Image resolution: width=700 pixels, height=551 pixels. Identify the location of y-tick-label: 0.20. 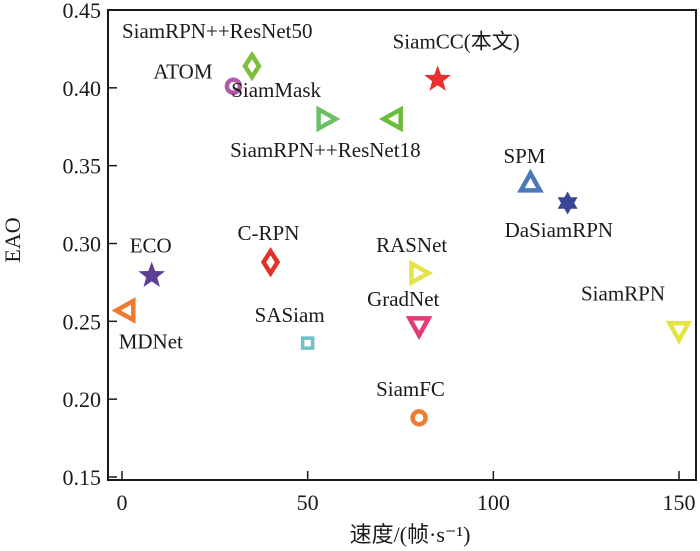
(82, 399).